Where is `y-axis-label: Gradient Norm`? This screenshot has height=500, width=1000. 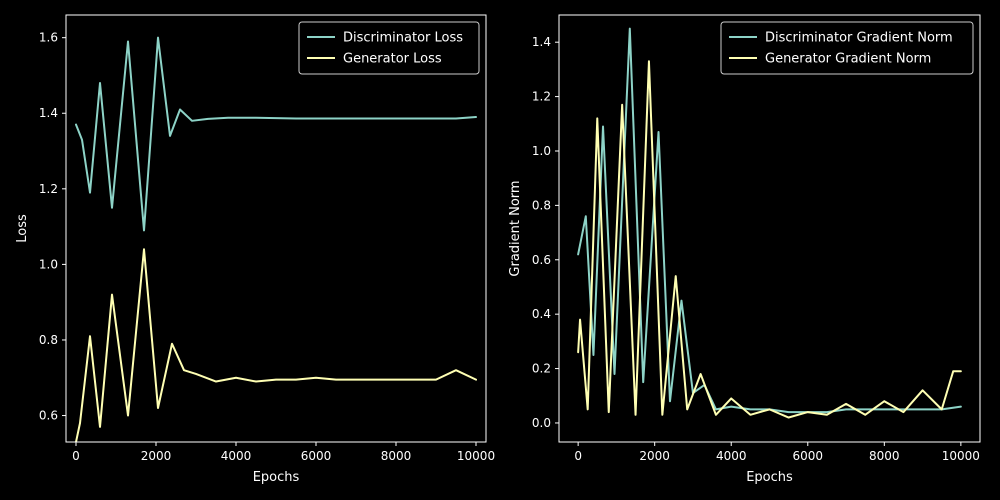
y-axis-label: Gradient Norm is located at coordinates (515, 228).